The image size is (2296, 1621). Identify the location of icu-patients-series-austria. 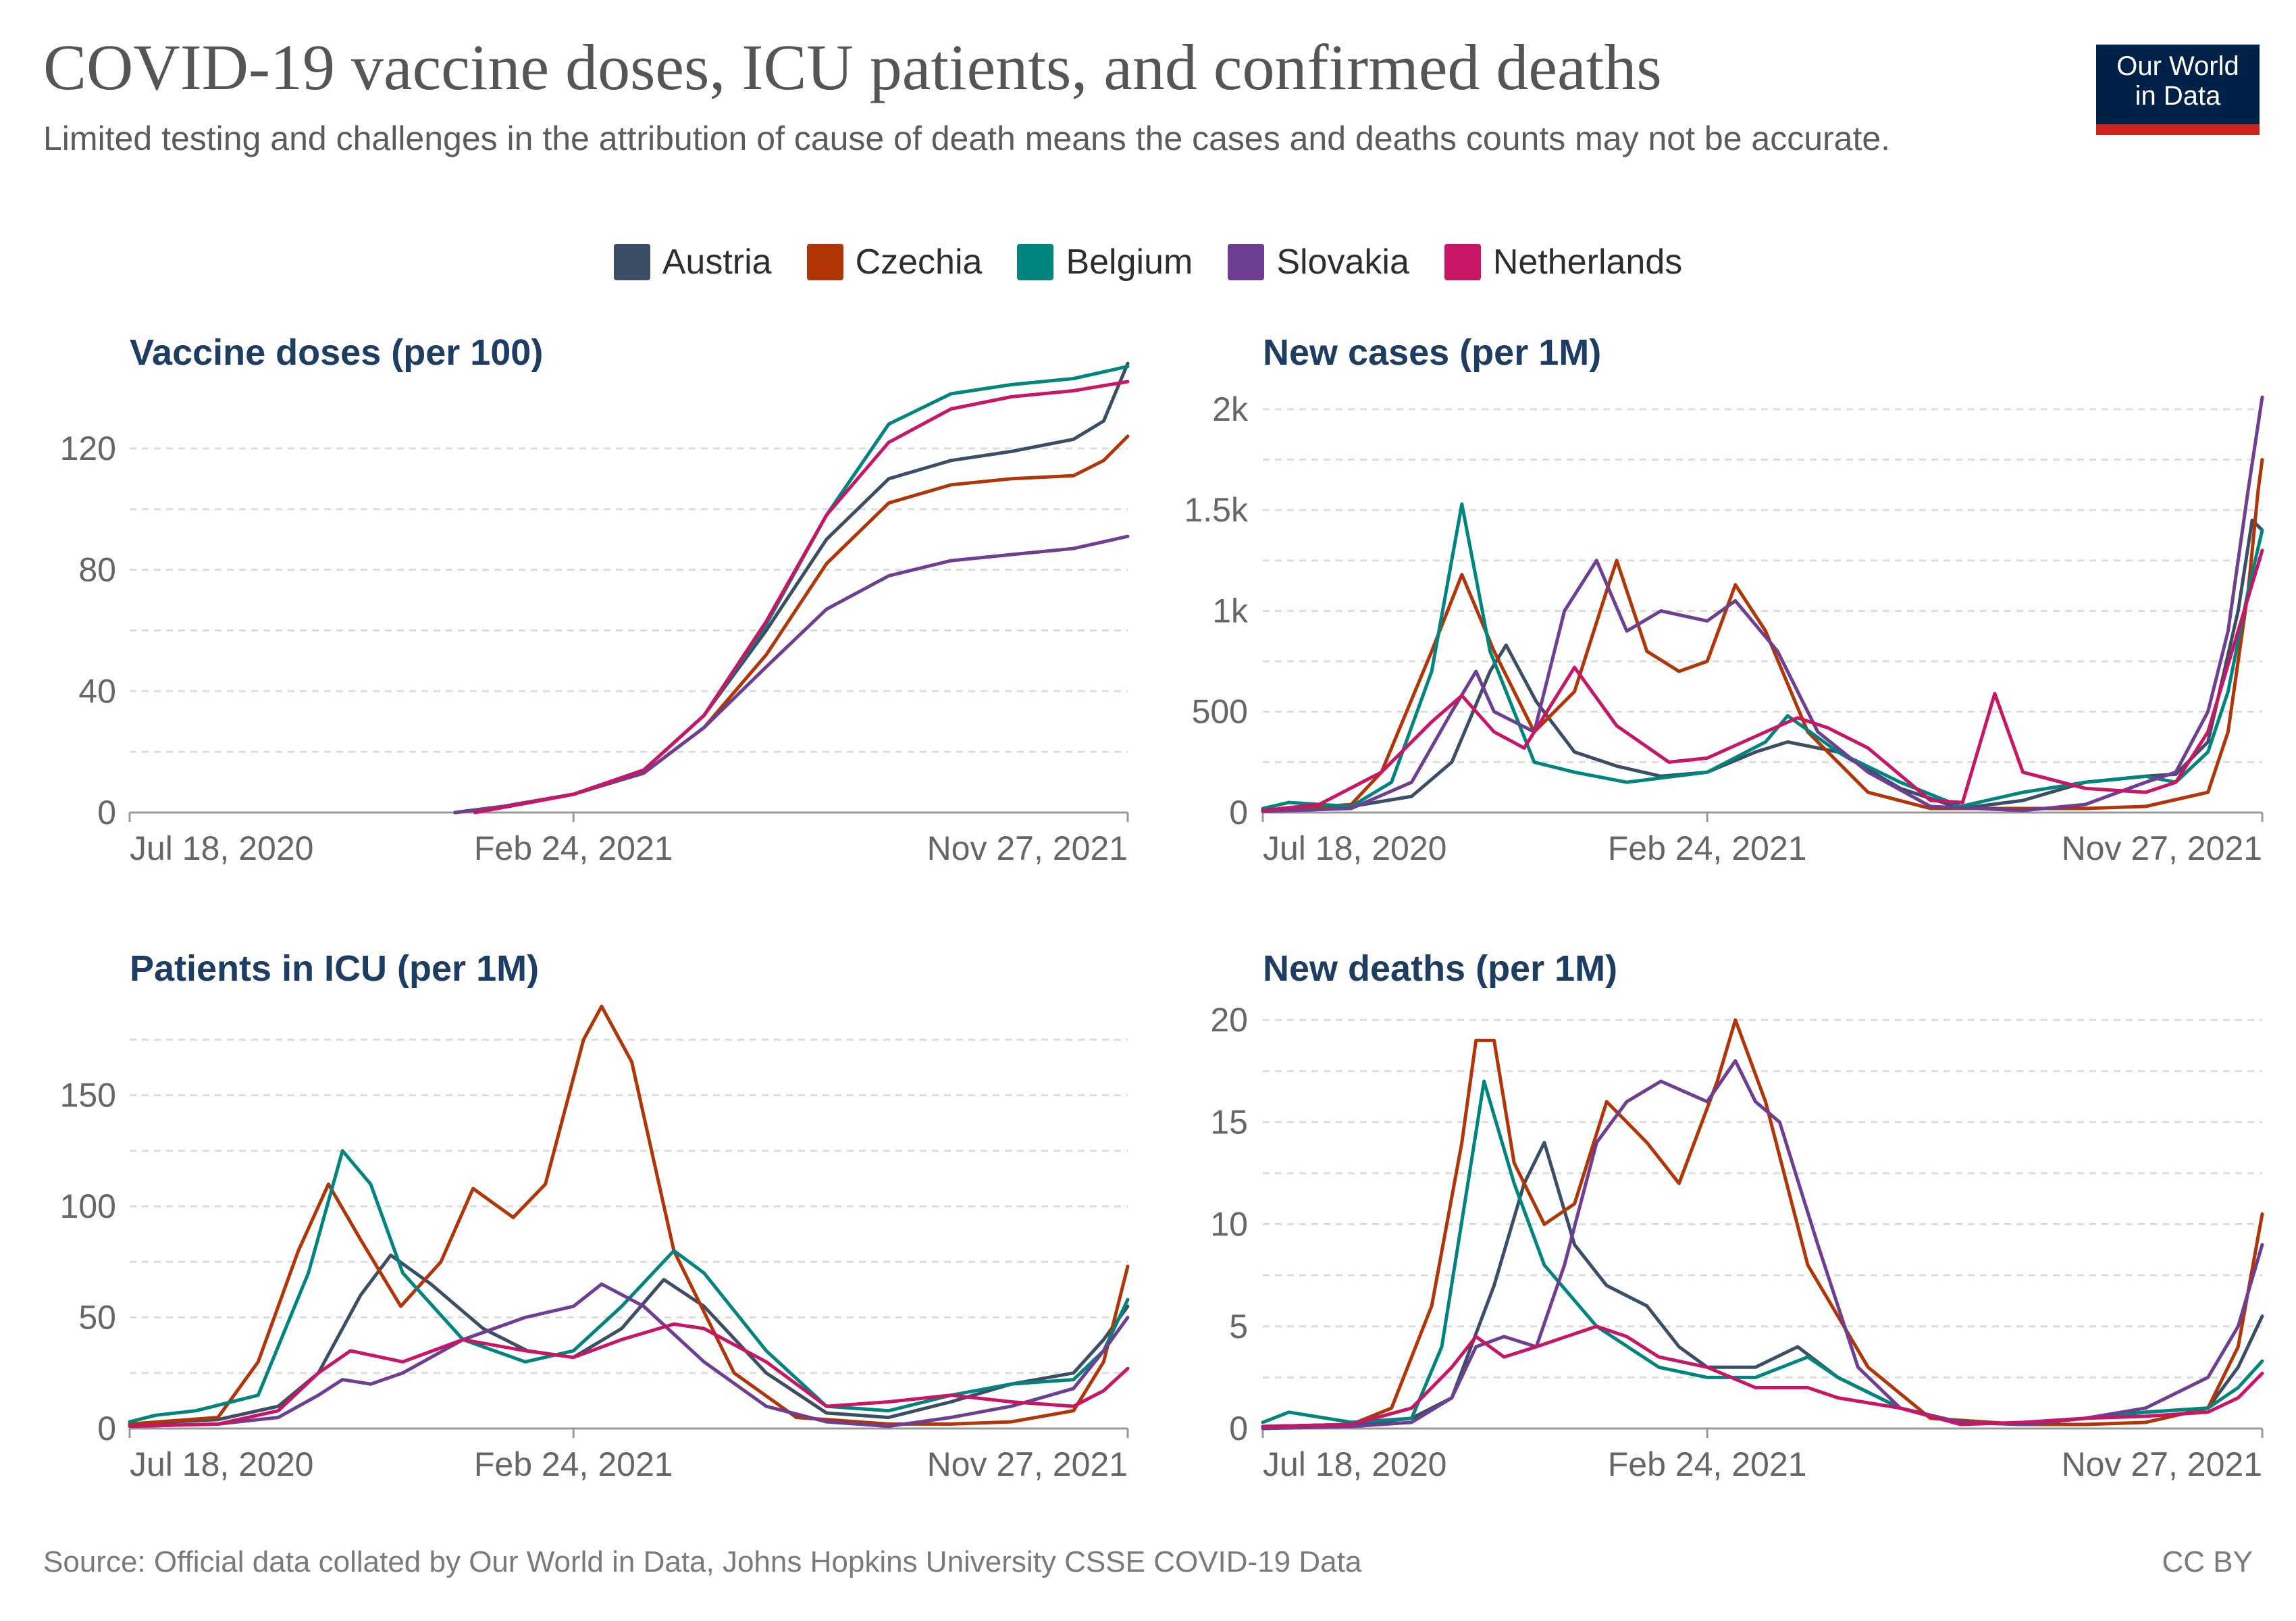
(629, 1339).